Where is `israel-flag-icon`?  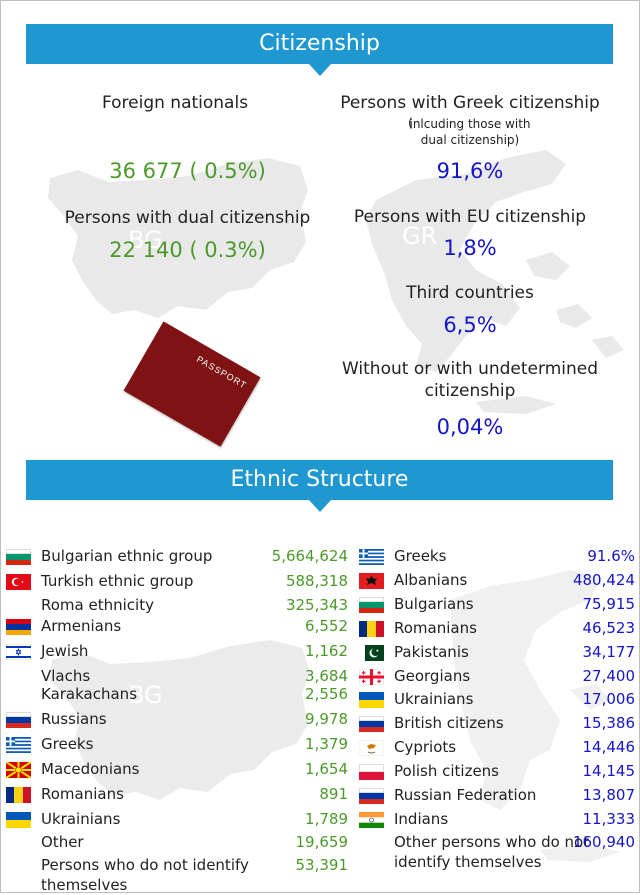
israel-flag-icon is located at coordinates (18, 652).